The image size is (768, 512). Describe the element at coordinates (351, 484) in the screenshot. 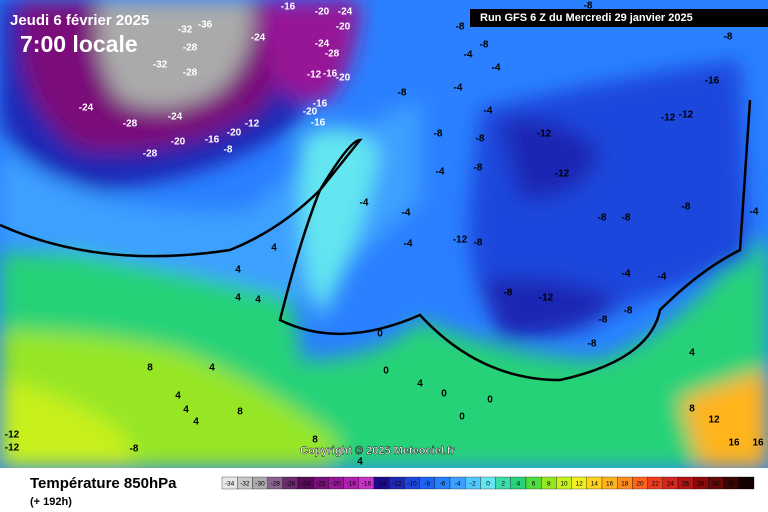

I see `color-tick: -18` at that location.